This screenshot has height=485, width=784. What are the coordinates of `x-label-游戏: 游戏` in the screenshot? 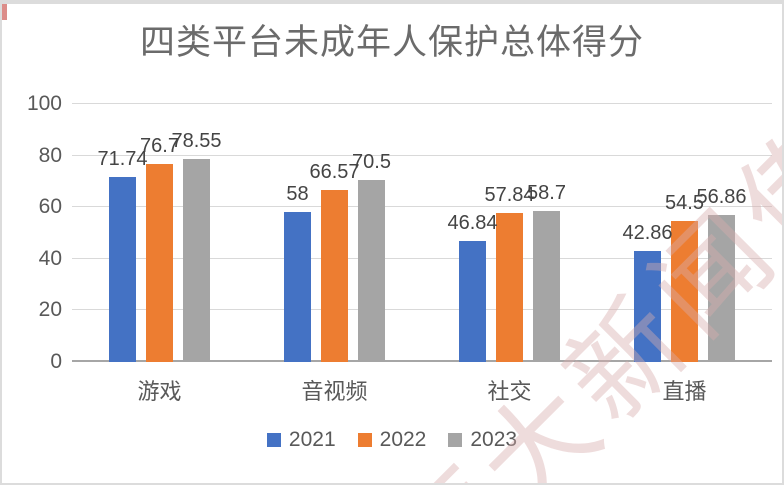 It's located at (159, 391).